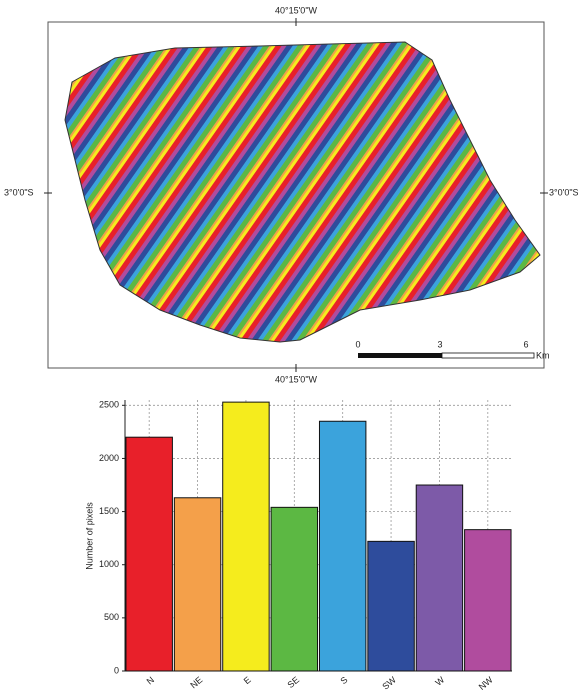 This screenshot has height=691, width=578. Describe the element at coordinates (439, 344) in the screenshot. I see `scale-label: 3` at that location.